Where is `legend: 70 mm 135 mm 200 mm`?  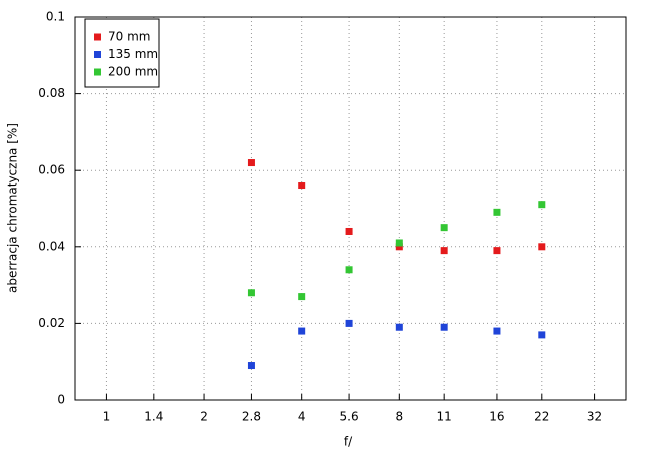 legend: 70 mm 135 mm 200 mm is located at coordinates (122, 53).